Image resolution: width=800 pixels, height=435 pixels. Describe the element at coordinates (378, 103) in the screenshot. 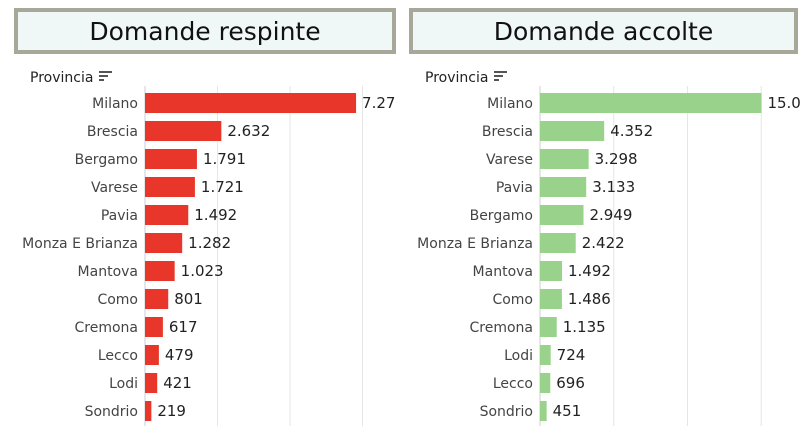

I see `respinte-value-label: 7.278` at that location.